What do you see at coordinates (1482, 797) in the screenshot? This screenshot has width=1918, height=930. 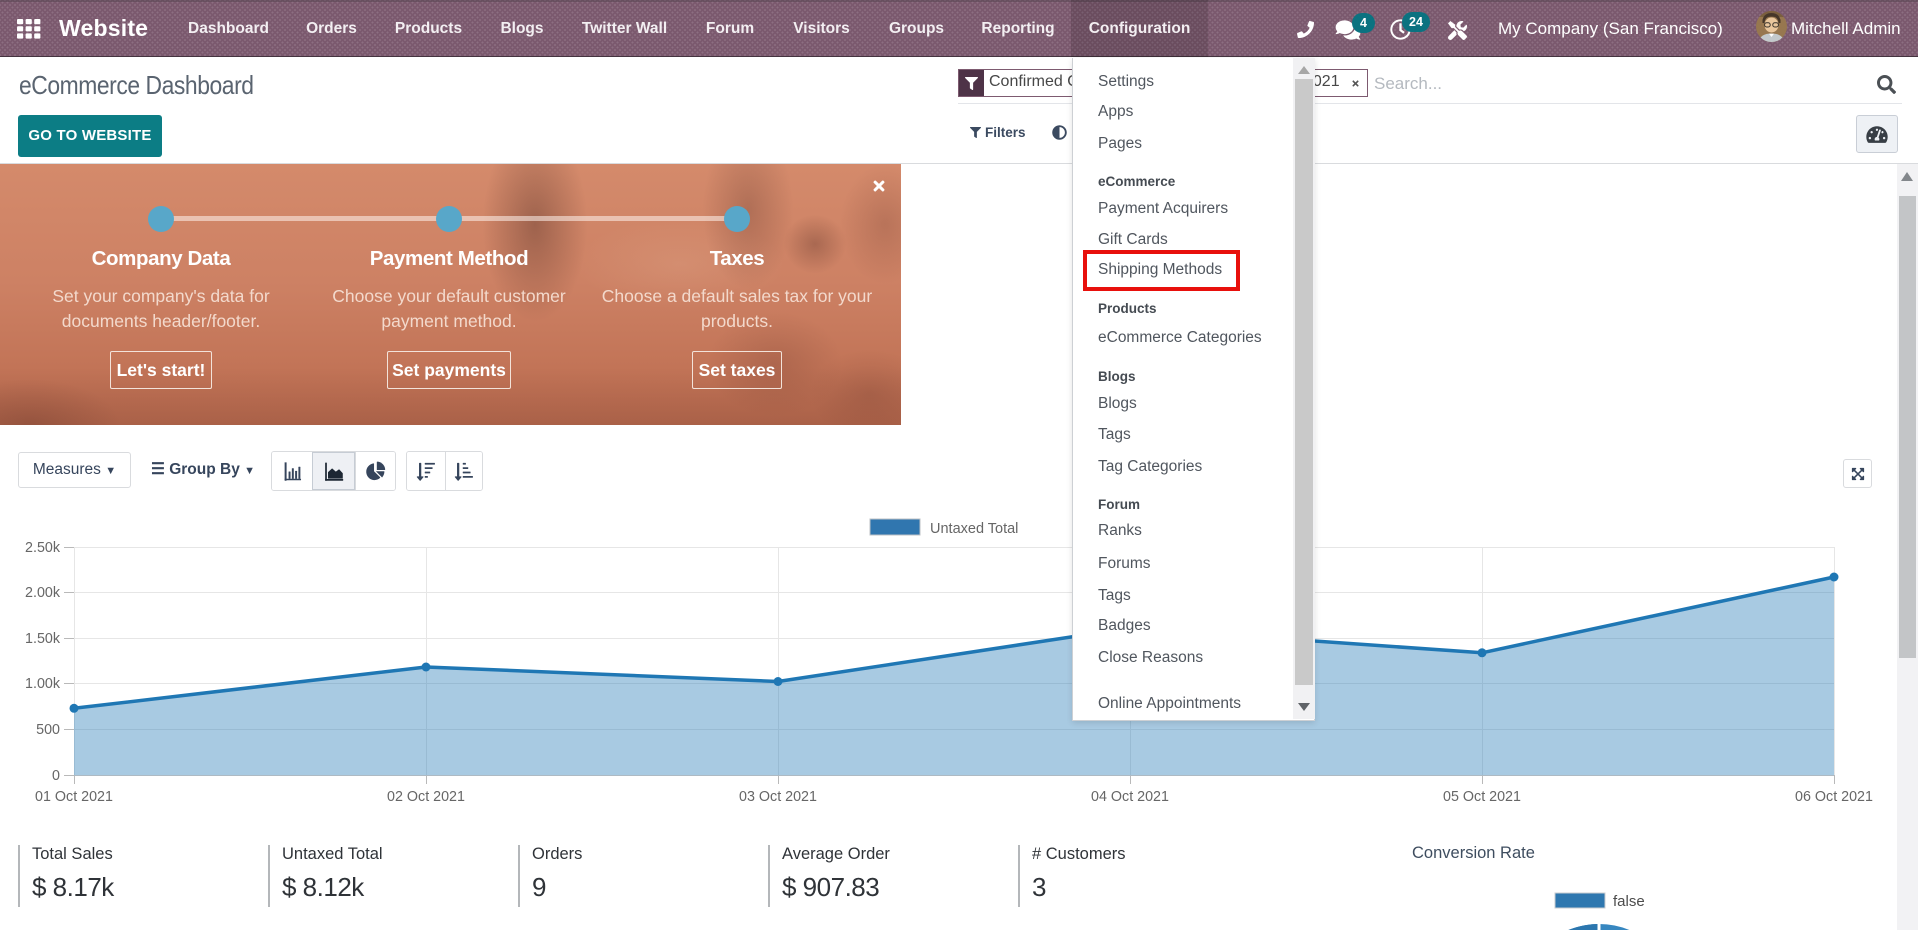 I see `svg-text: 05 Oct 2021` at bounding box center [1482, 797].